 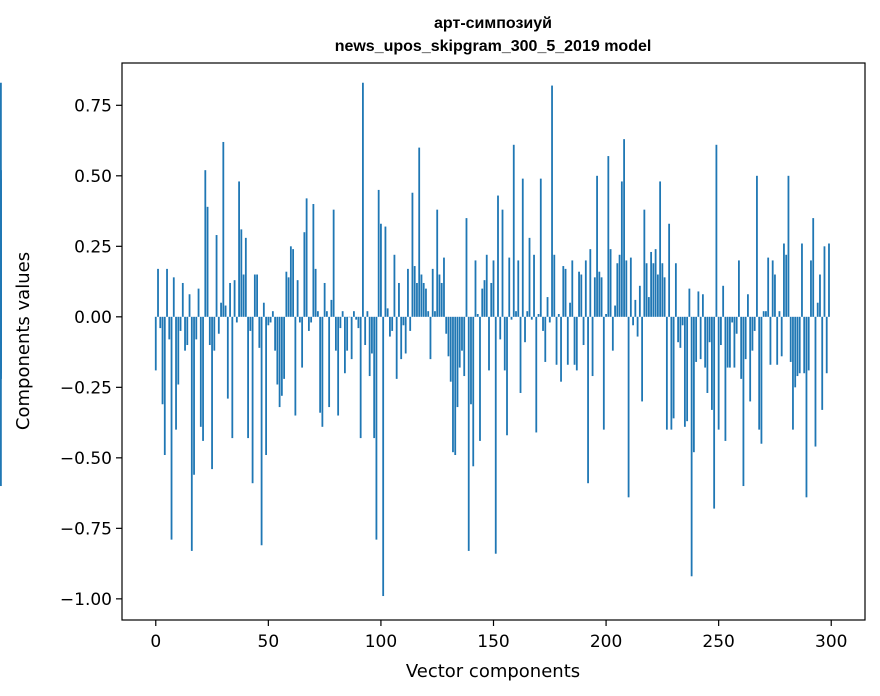 What do you see at coordinates (93, 106) in the screenshot?
I see `y-tick-label: 0.75` at bounding box center [93, 106].